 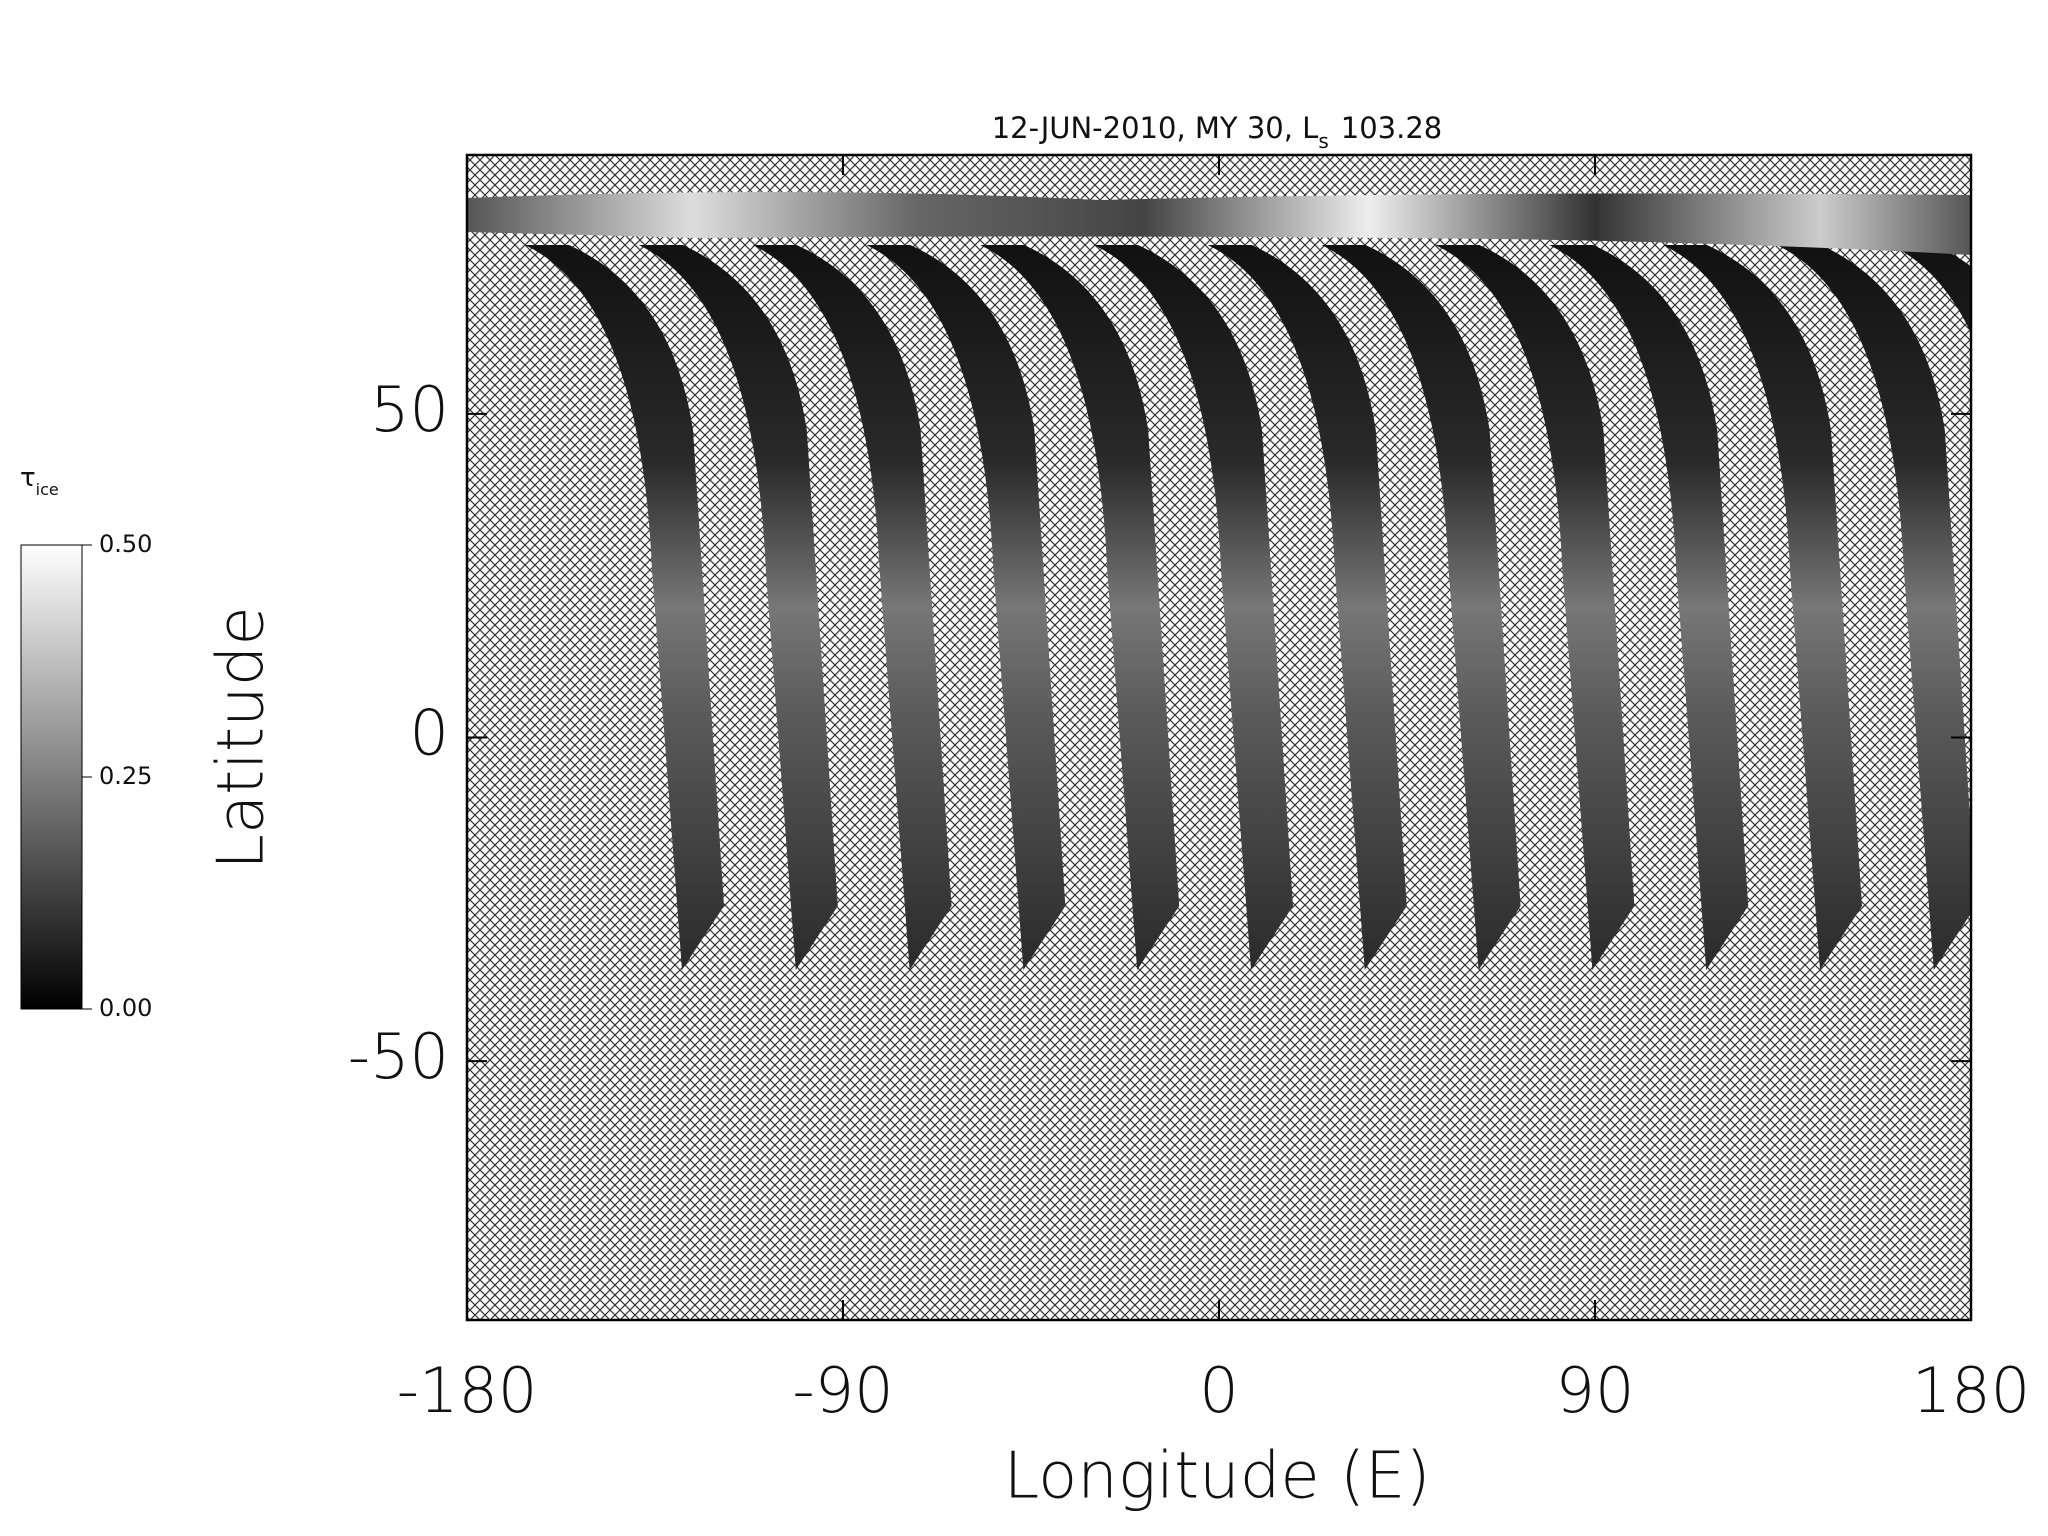 What do you see at coordinates (842, 1390) in the screenshot?
I see `x-tick-label: -90` at bounding box center [842, 1390].